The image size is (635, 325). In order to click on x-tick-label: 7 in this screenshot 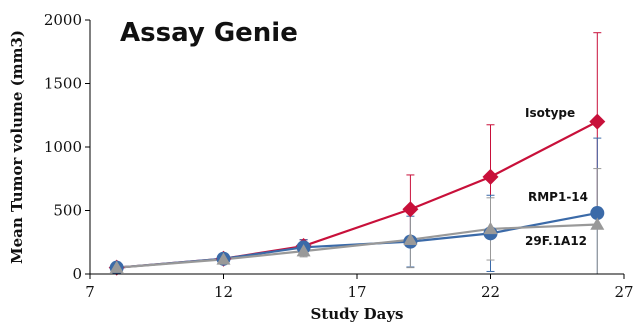, I will do `click(90, 292)`.